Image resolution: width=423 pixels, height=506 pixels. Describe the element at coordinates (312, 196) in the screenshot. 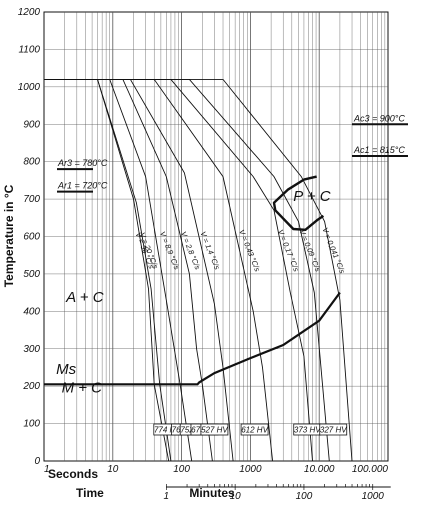

I see `region-label: P + C` at that location.